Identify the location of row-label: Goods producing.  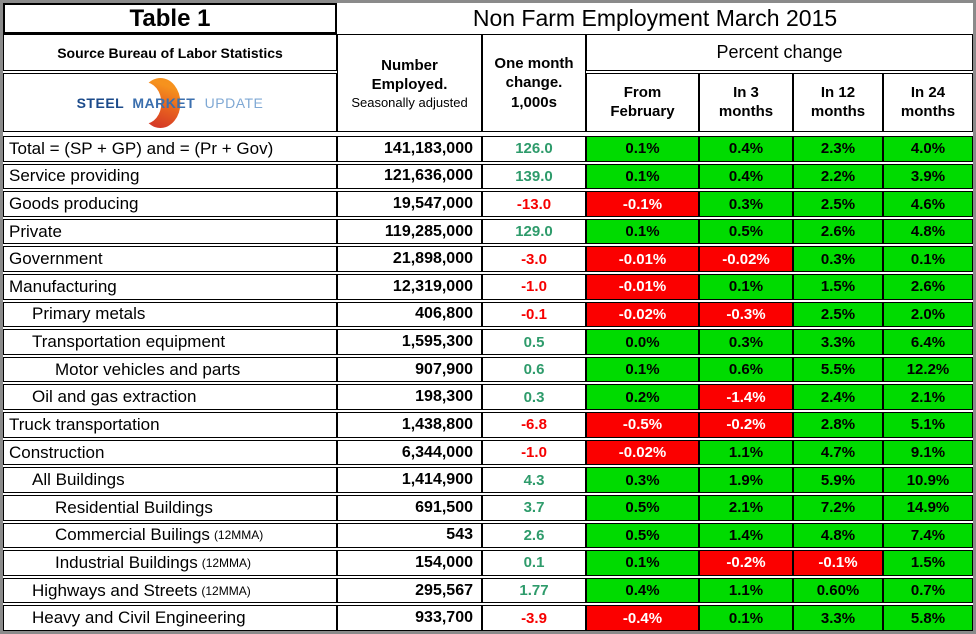
(74, 204).